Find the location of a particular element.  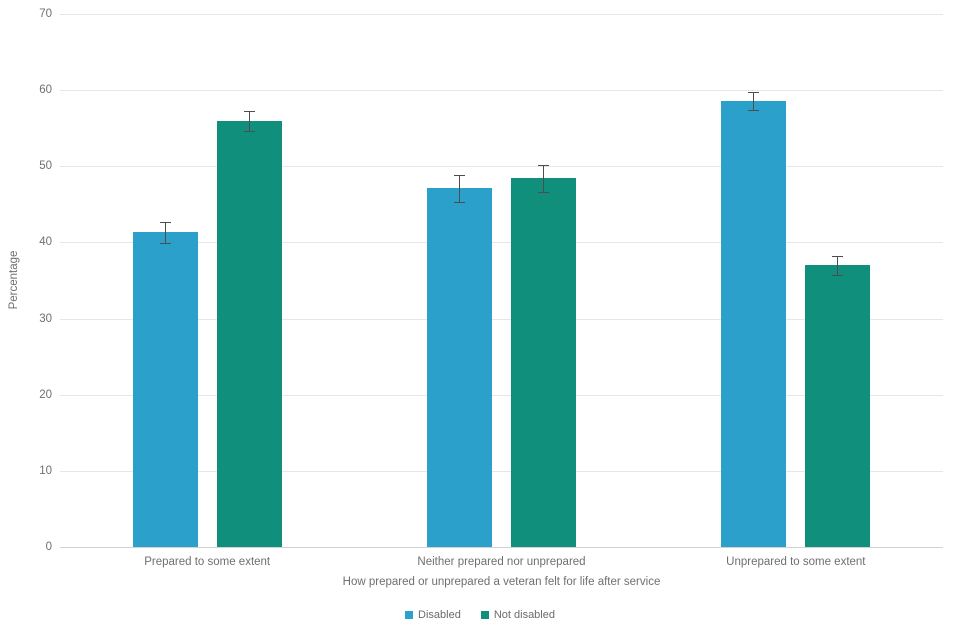

legend-label: Not disabled is located at coordinates (524, 615).